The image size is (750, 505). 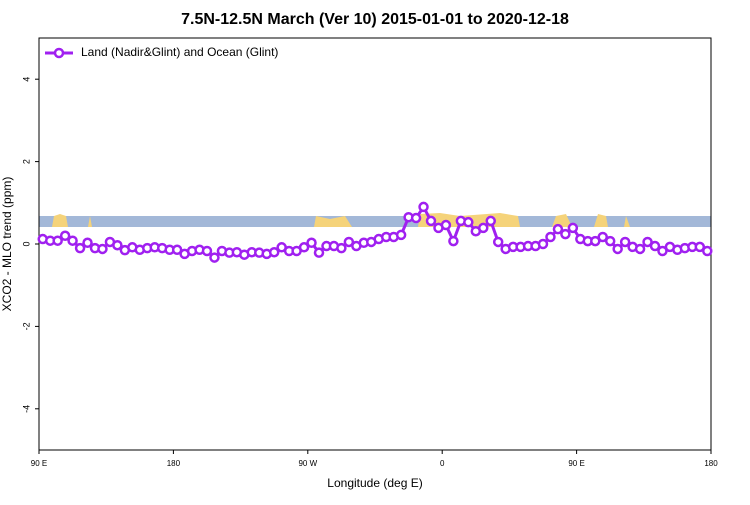 I want to click on legend-label: Land (Nadir&Glint) and Ocean (Glint), so click(x=179, y=52).